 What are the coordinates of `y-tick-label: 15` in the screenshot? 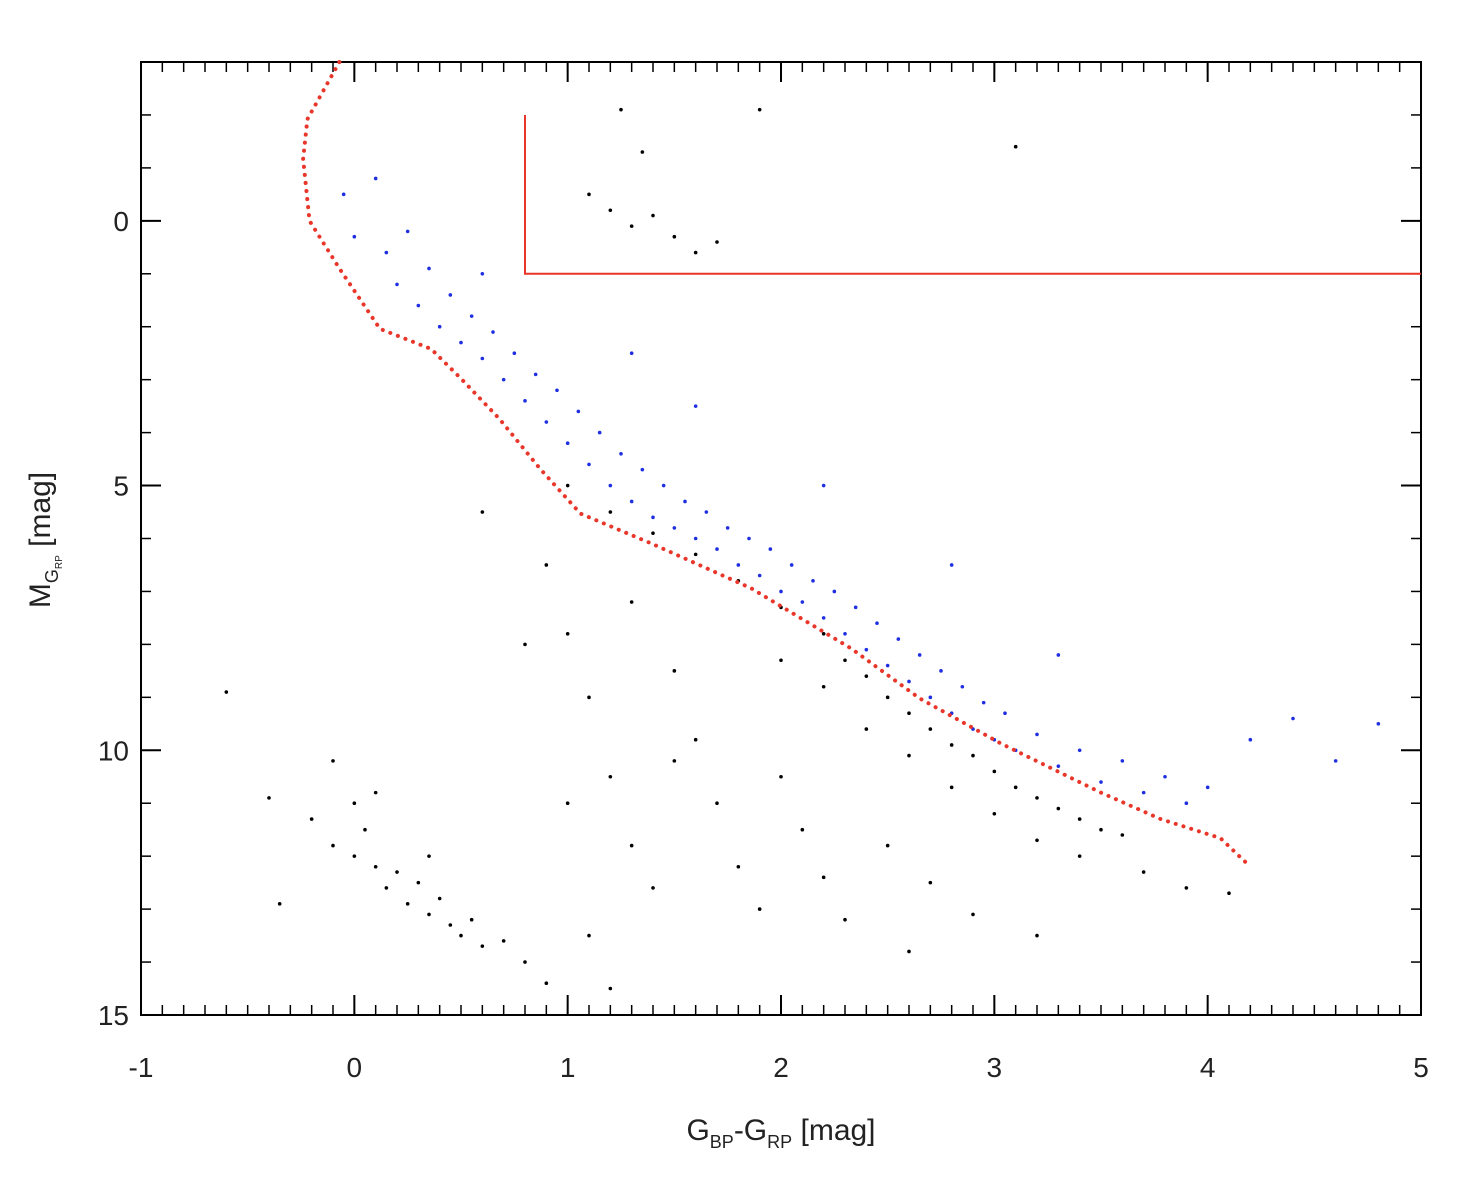 It's located at (113, 1015).